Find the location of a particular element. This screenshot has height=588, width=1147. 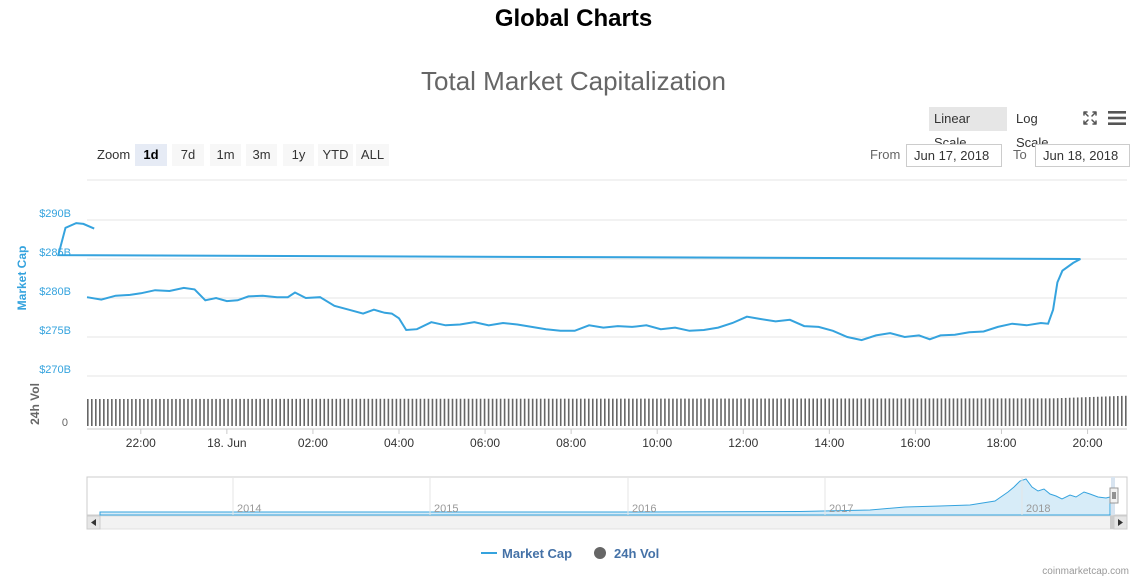

to-label: To is located at coordinates (1020, 154).